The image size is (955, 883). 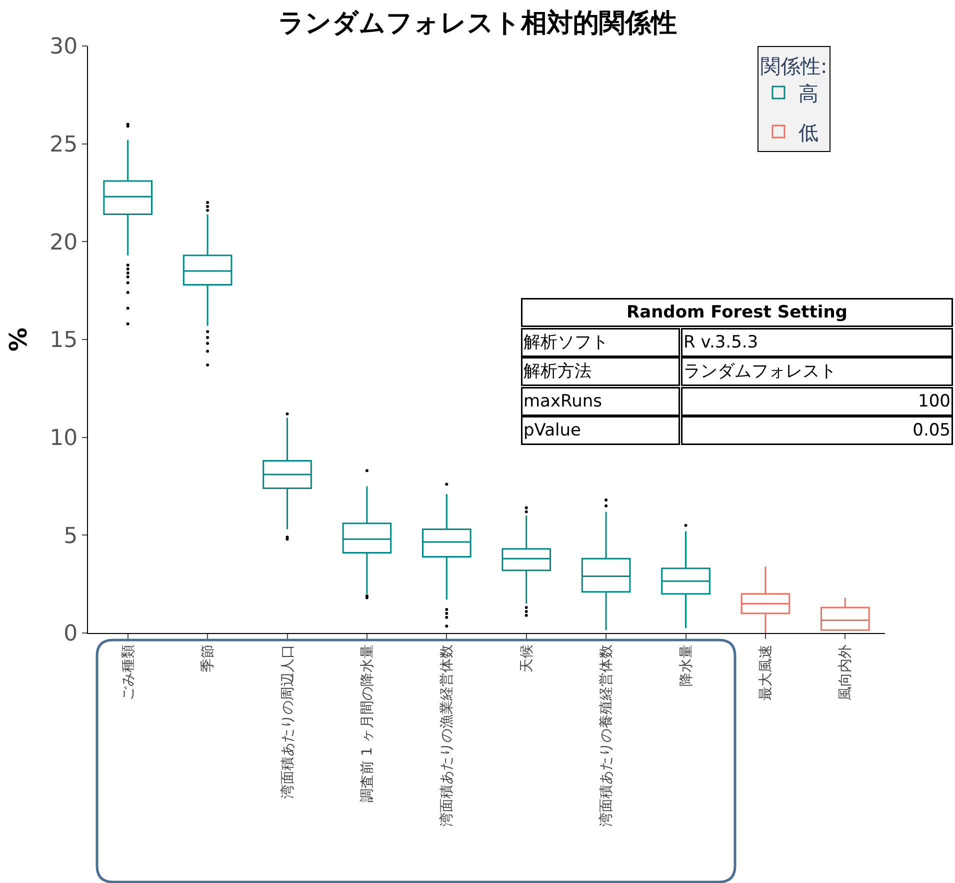 What do you see at coordinates (566, 342) in the screenshot?
I see `annotation: 解析ソフト` at bounding box center [566, 342].